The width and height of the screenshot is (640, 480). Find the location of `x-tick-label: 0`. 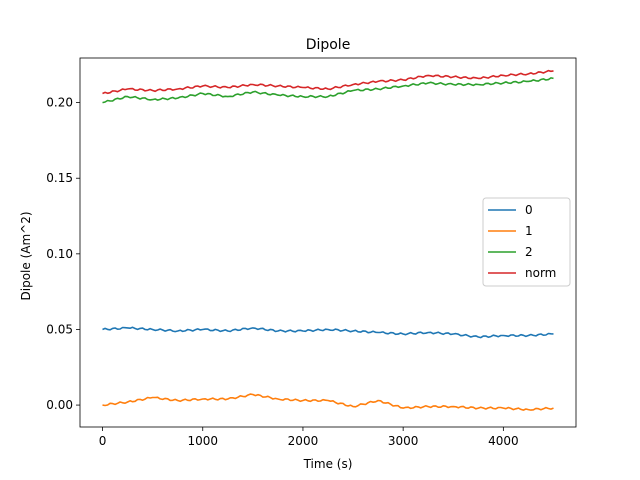

x-tick-label: 0 is located at coordinates (103, 441).